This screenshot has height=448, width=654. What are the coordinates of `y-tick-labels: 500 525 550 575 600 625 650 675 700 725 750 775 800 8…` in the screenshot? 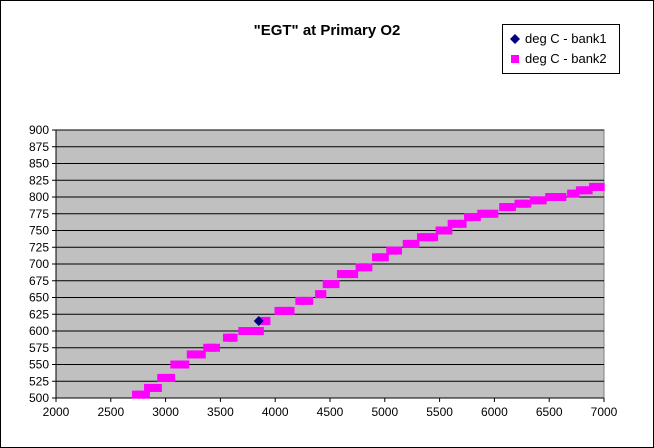 It's located at (42, 264).